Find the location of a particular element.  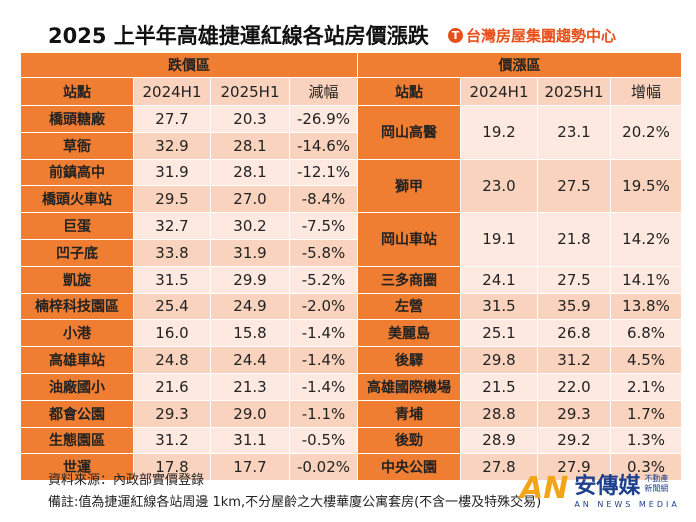

table-row: 前鎮高中 31.9 28.1 -12.1% 獅甲 23.0 27.5 19.5% is located at coordinates (351, 186).